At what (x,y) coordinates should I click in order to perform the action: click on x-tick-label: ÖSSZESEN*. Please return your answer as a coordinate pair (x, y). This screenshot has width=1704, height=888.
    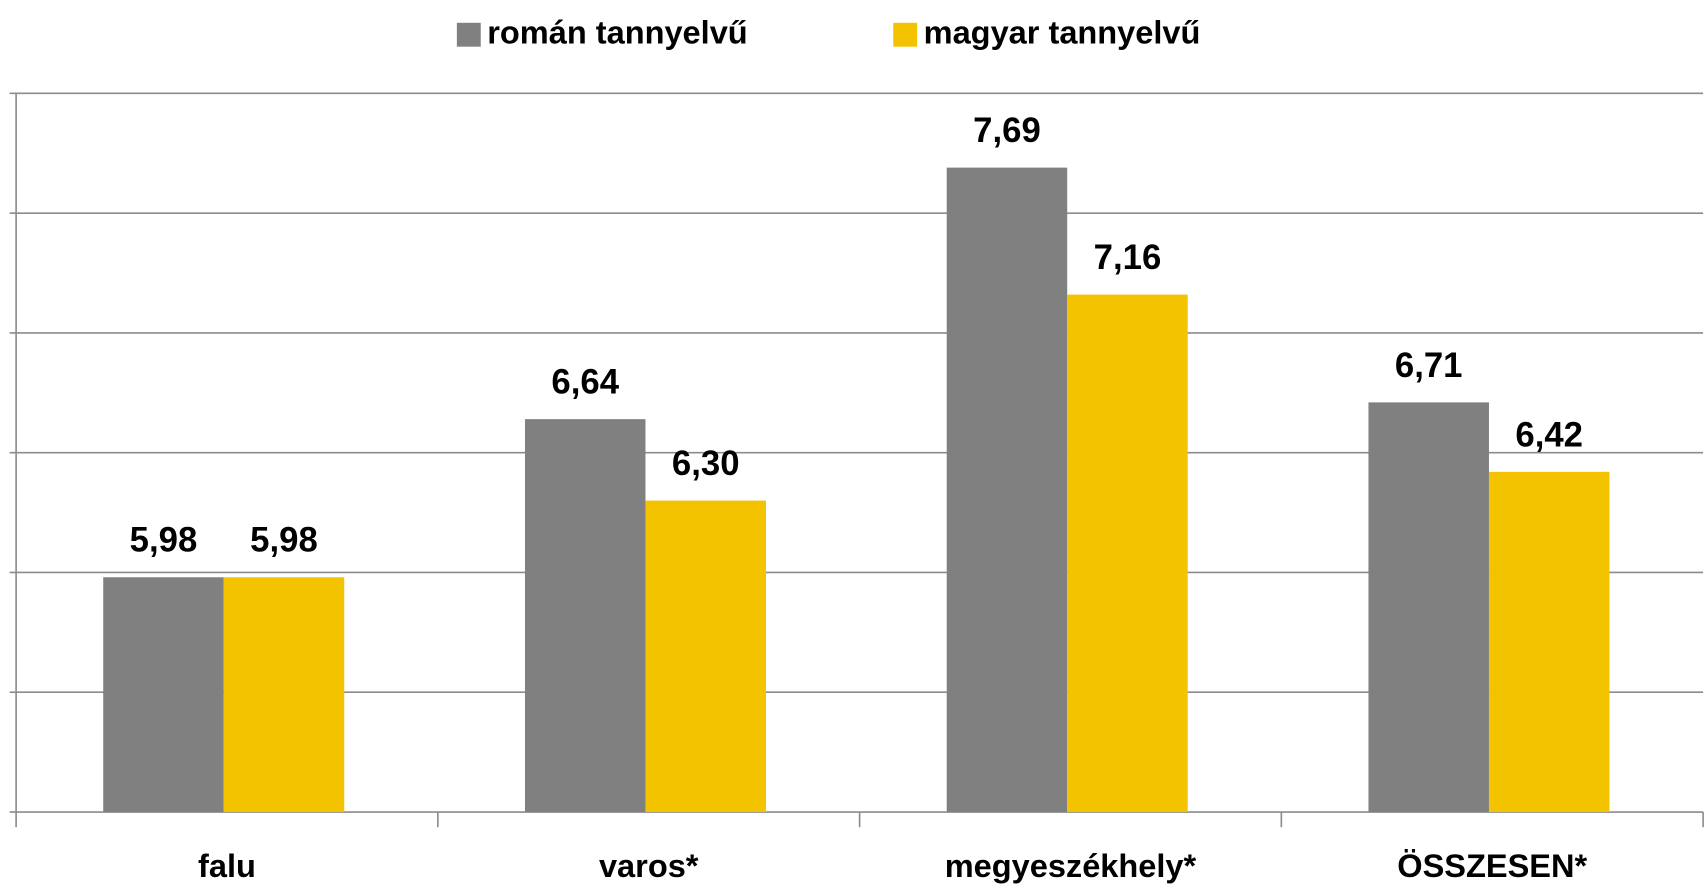
    Looking at the image, I should click on (1492, 866).